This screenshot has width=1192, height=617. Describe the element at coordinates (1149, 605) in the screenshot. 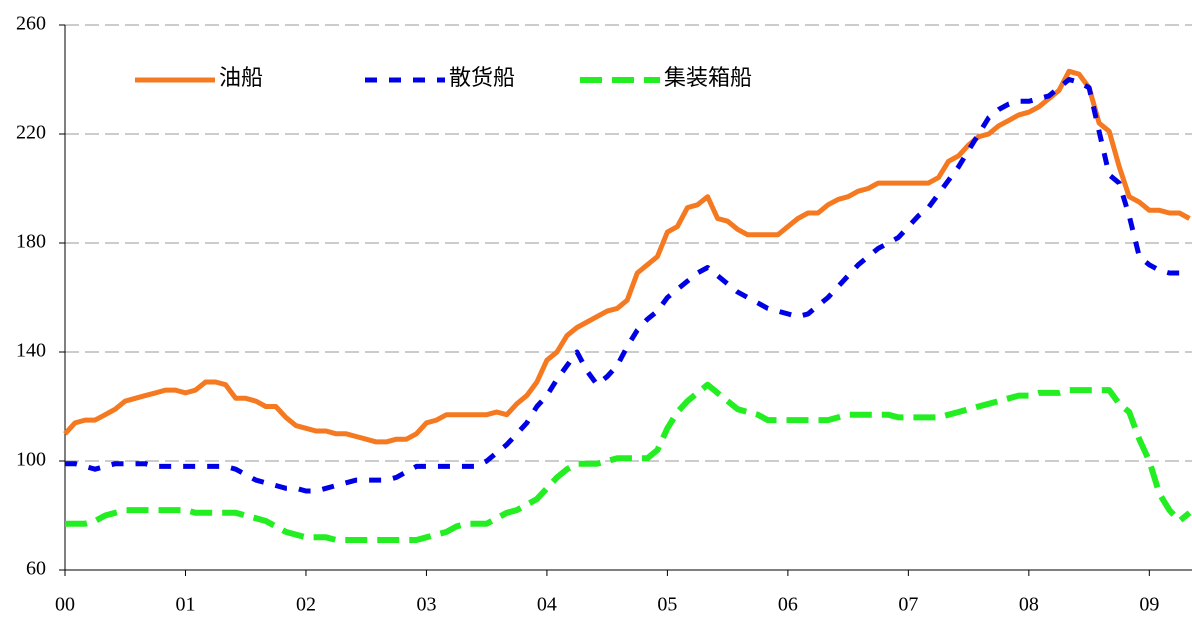

I see `x-tick-label: 09` at that location.